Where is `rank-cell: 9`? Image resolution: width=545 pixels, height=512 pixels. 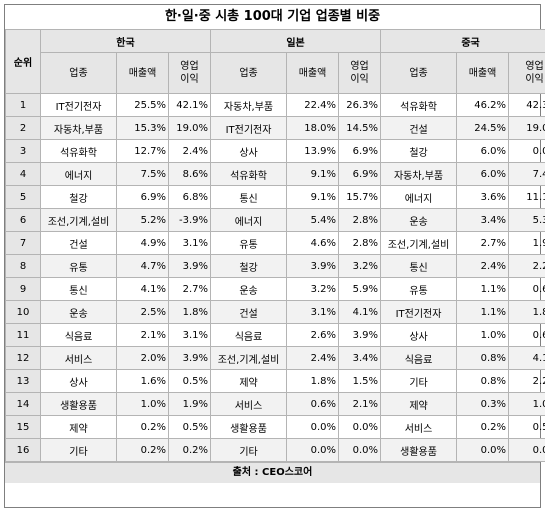 rank-cell: 9 is located at coordinates (23, 289).